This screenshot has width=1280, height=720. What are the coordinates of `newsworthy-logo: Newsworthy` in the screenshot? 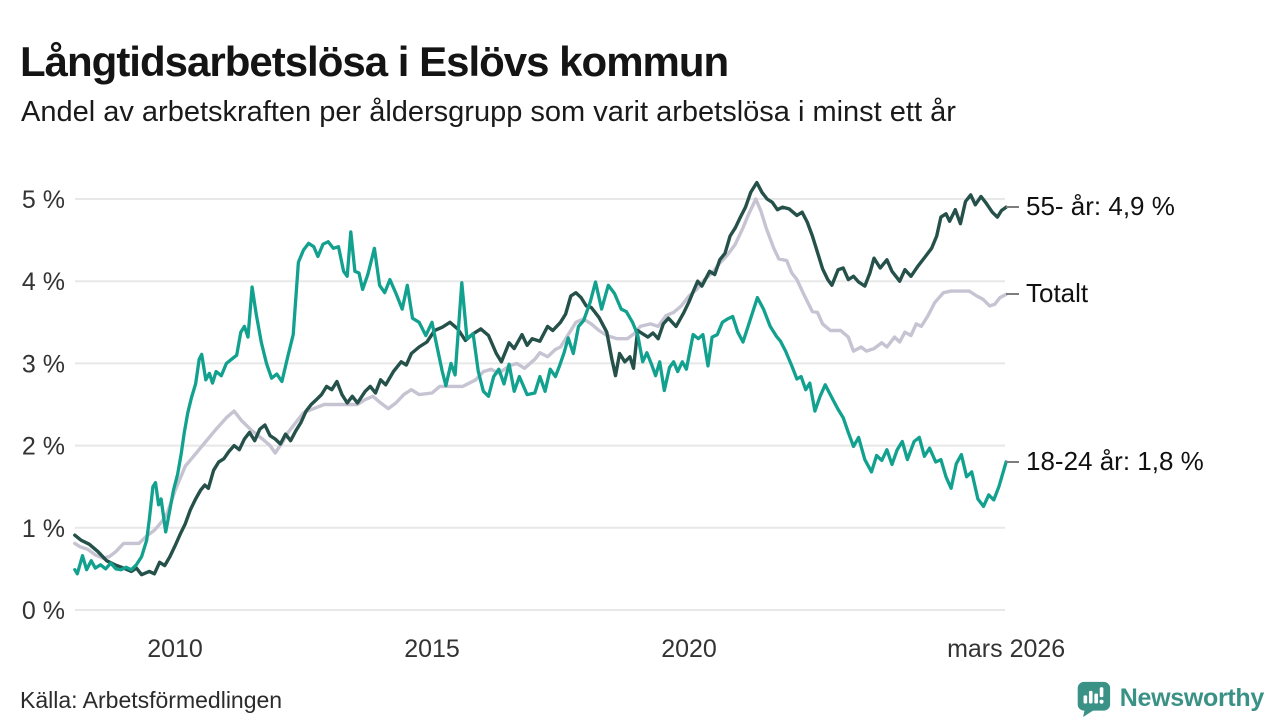 It's located at (1169, 698).